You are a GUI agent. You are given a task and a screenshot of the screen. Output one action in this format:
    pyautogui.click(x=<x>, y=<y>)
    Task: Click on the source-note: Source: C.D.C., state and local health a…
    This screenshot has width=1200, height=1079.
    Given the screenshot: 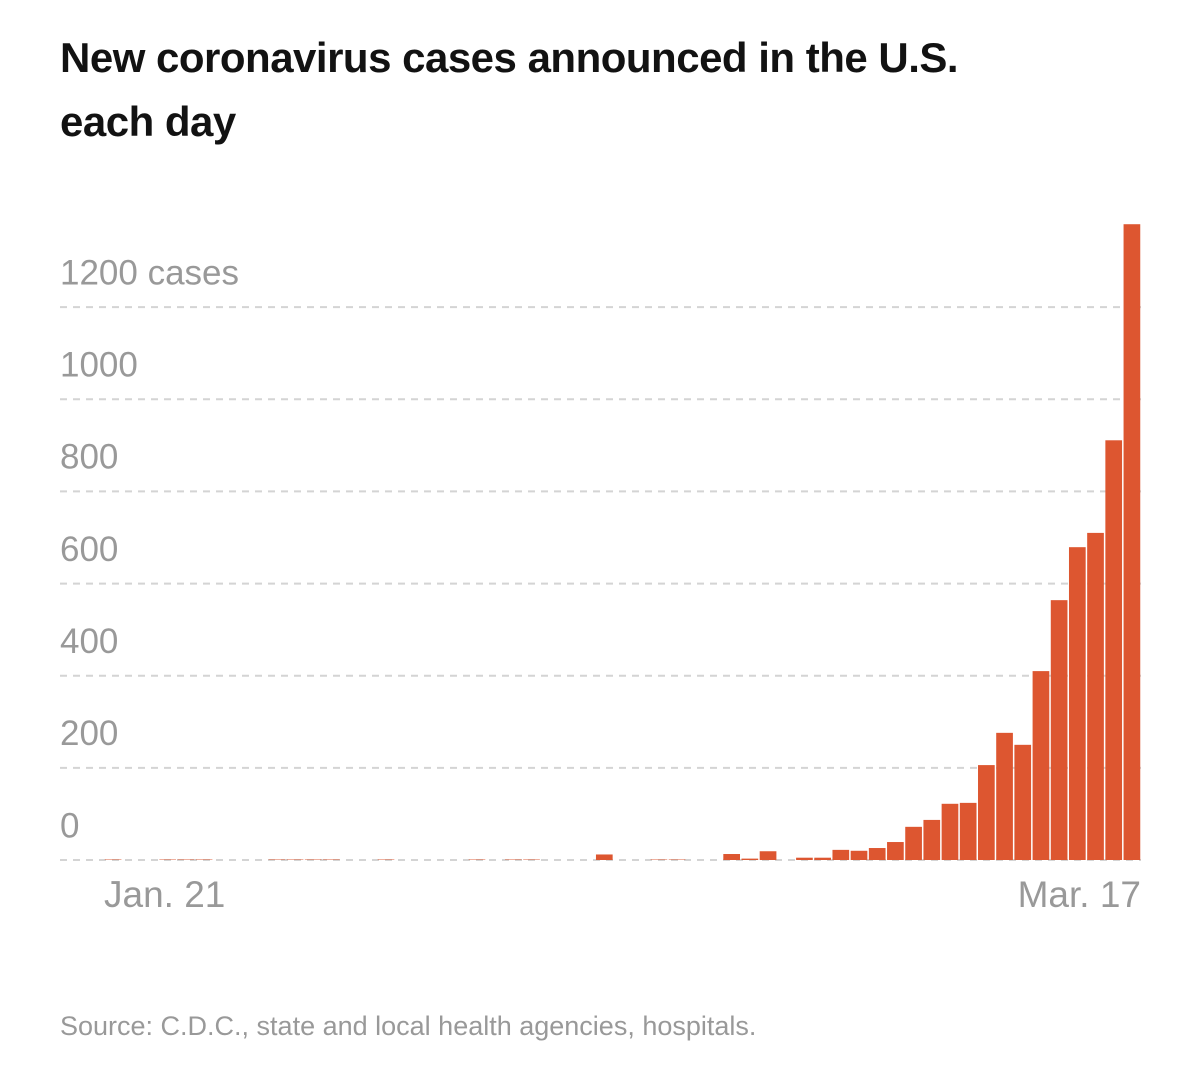 What is the action you would take?
    pyautogui.click(x=408, y=1026)
    